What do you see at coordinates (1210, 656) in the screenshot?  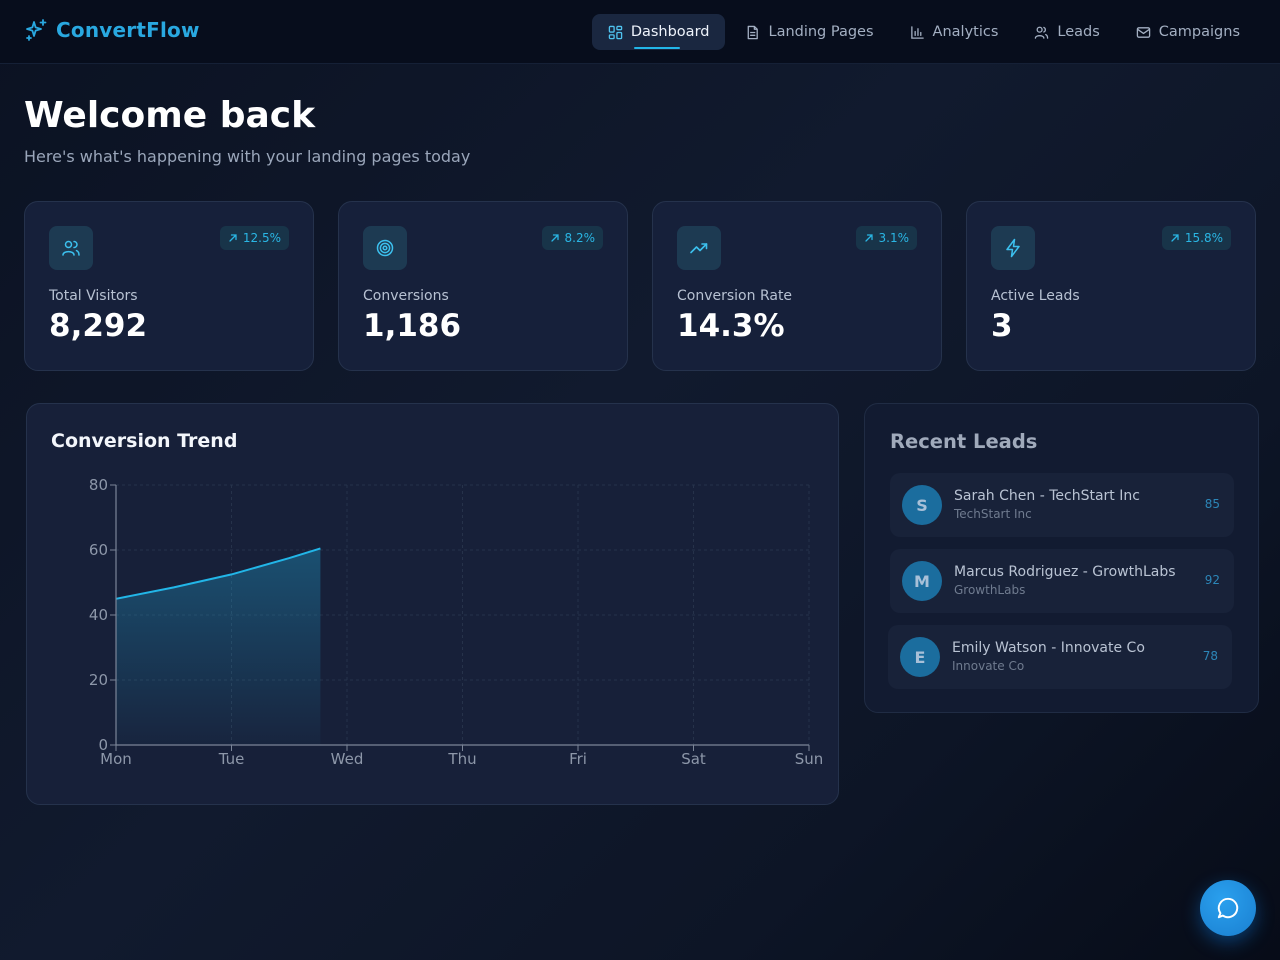 I see `lead-score: 78` at bounding box center [1210, 656].